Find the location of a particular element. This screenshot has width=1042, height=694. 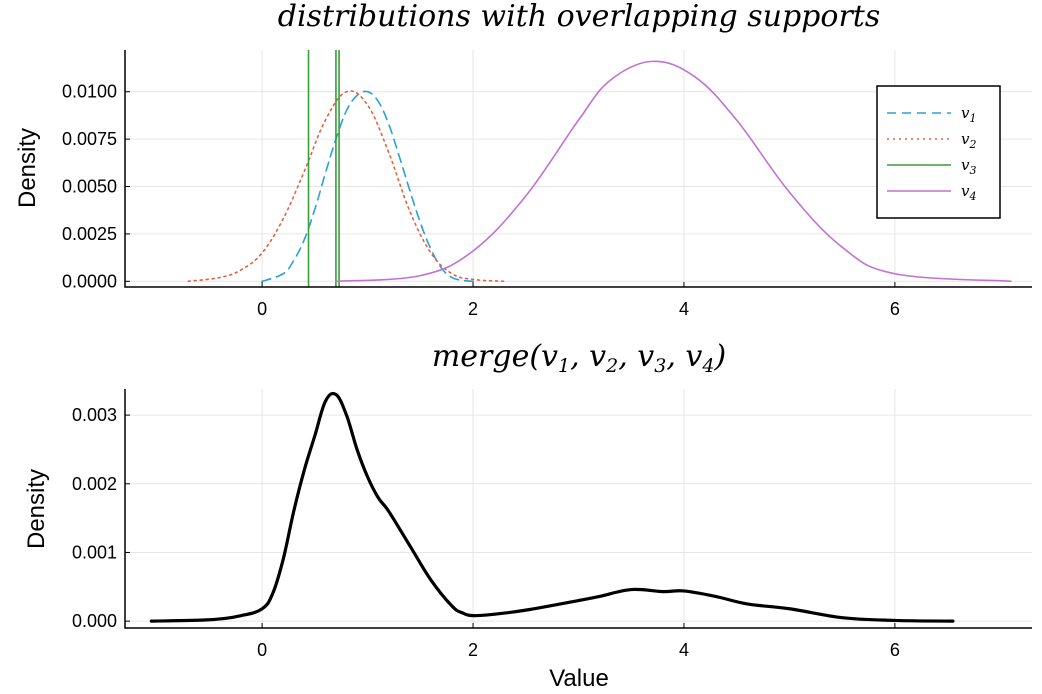

y-tick-label: 0.001 is located at coordinates (94, 552).